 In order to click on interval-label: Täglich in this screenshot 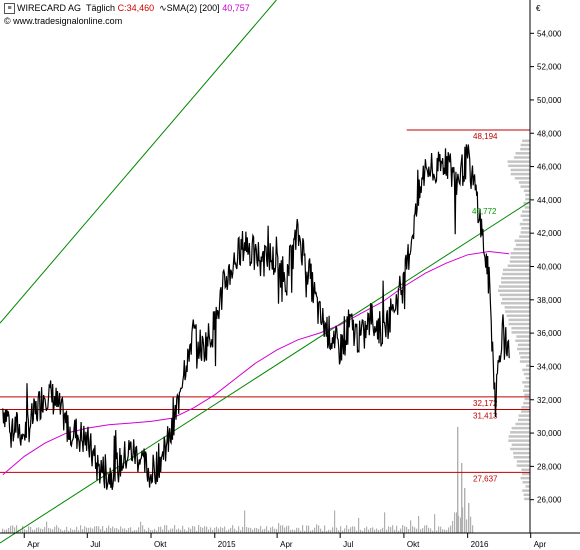, I will do `click(101, 8)`.